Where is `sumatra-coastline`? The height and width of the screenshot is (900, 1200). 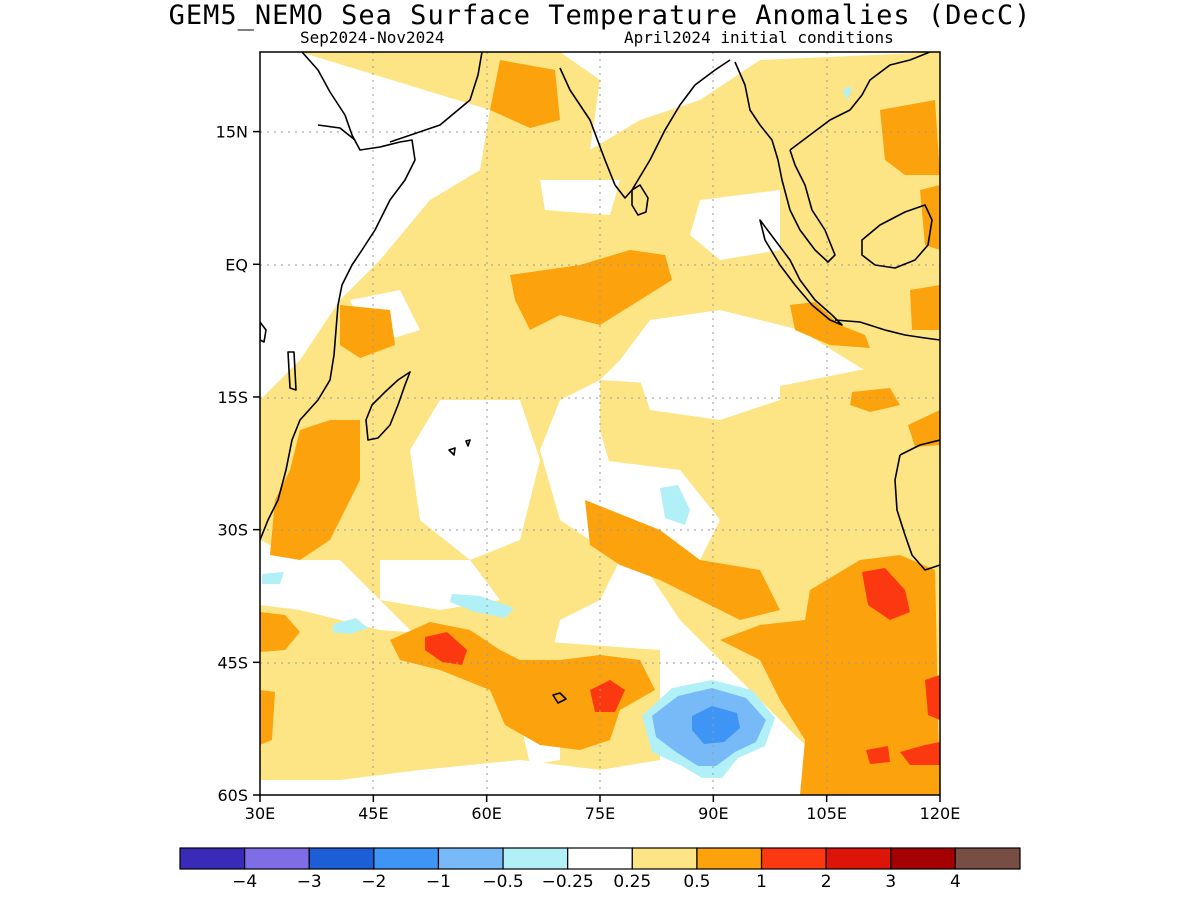 sumatra-coastline is located at coordinates (801, 272).